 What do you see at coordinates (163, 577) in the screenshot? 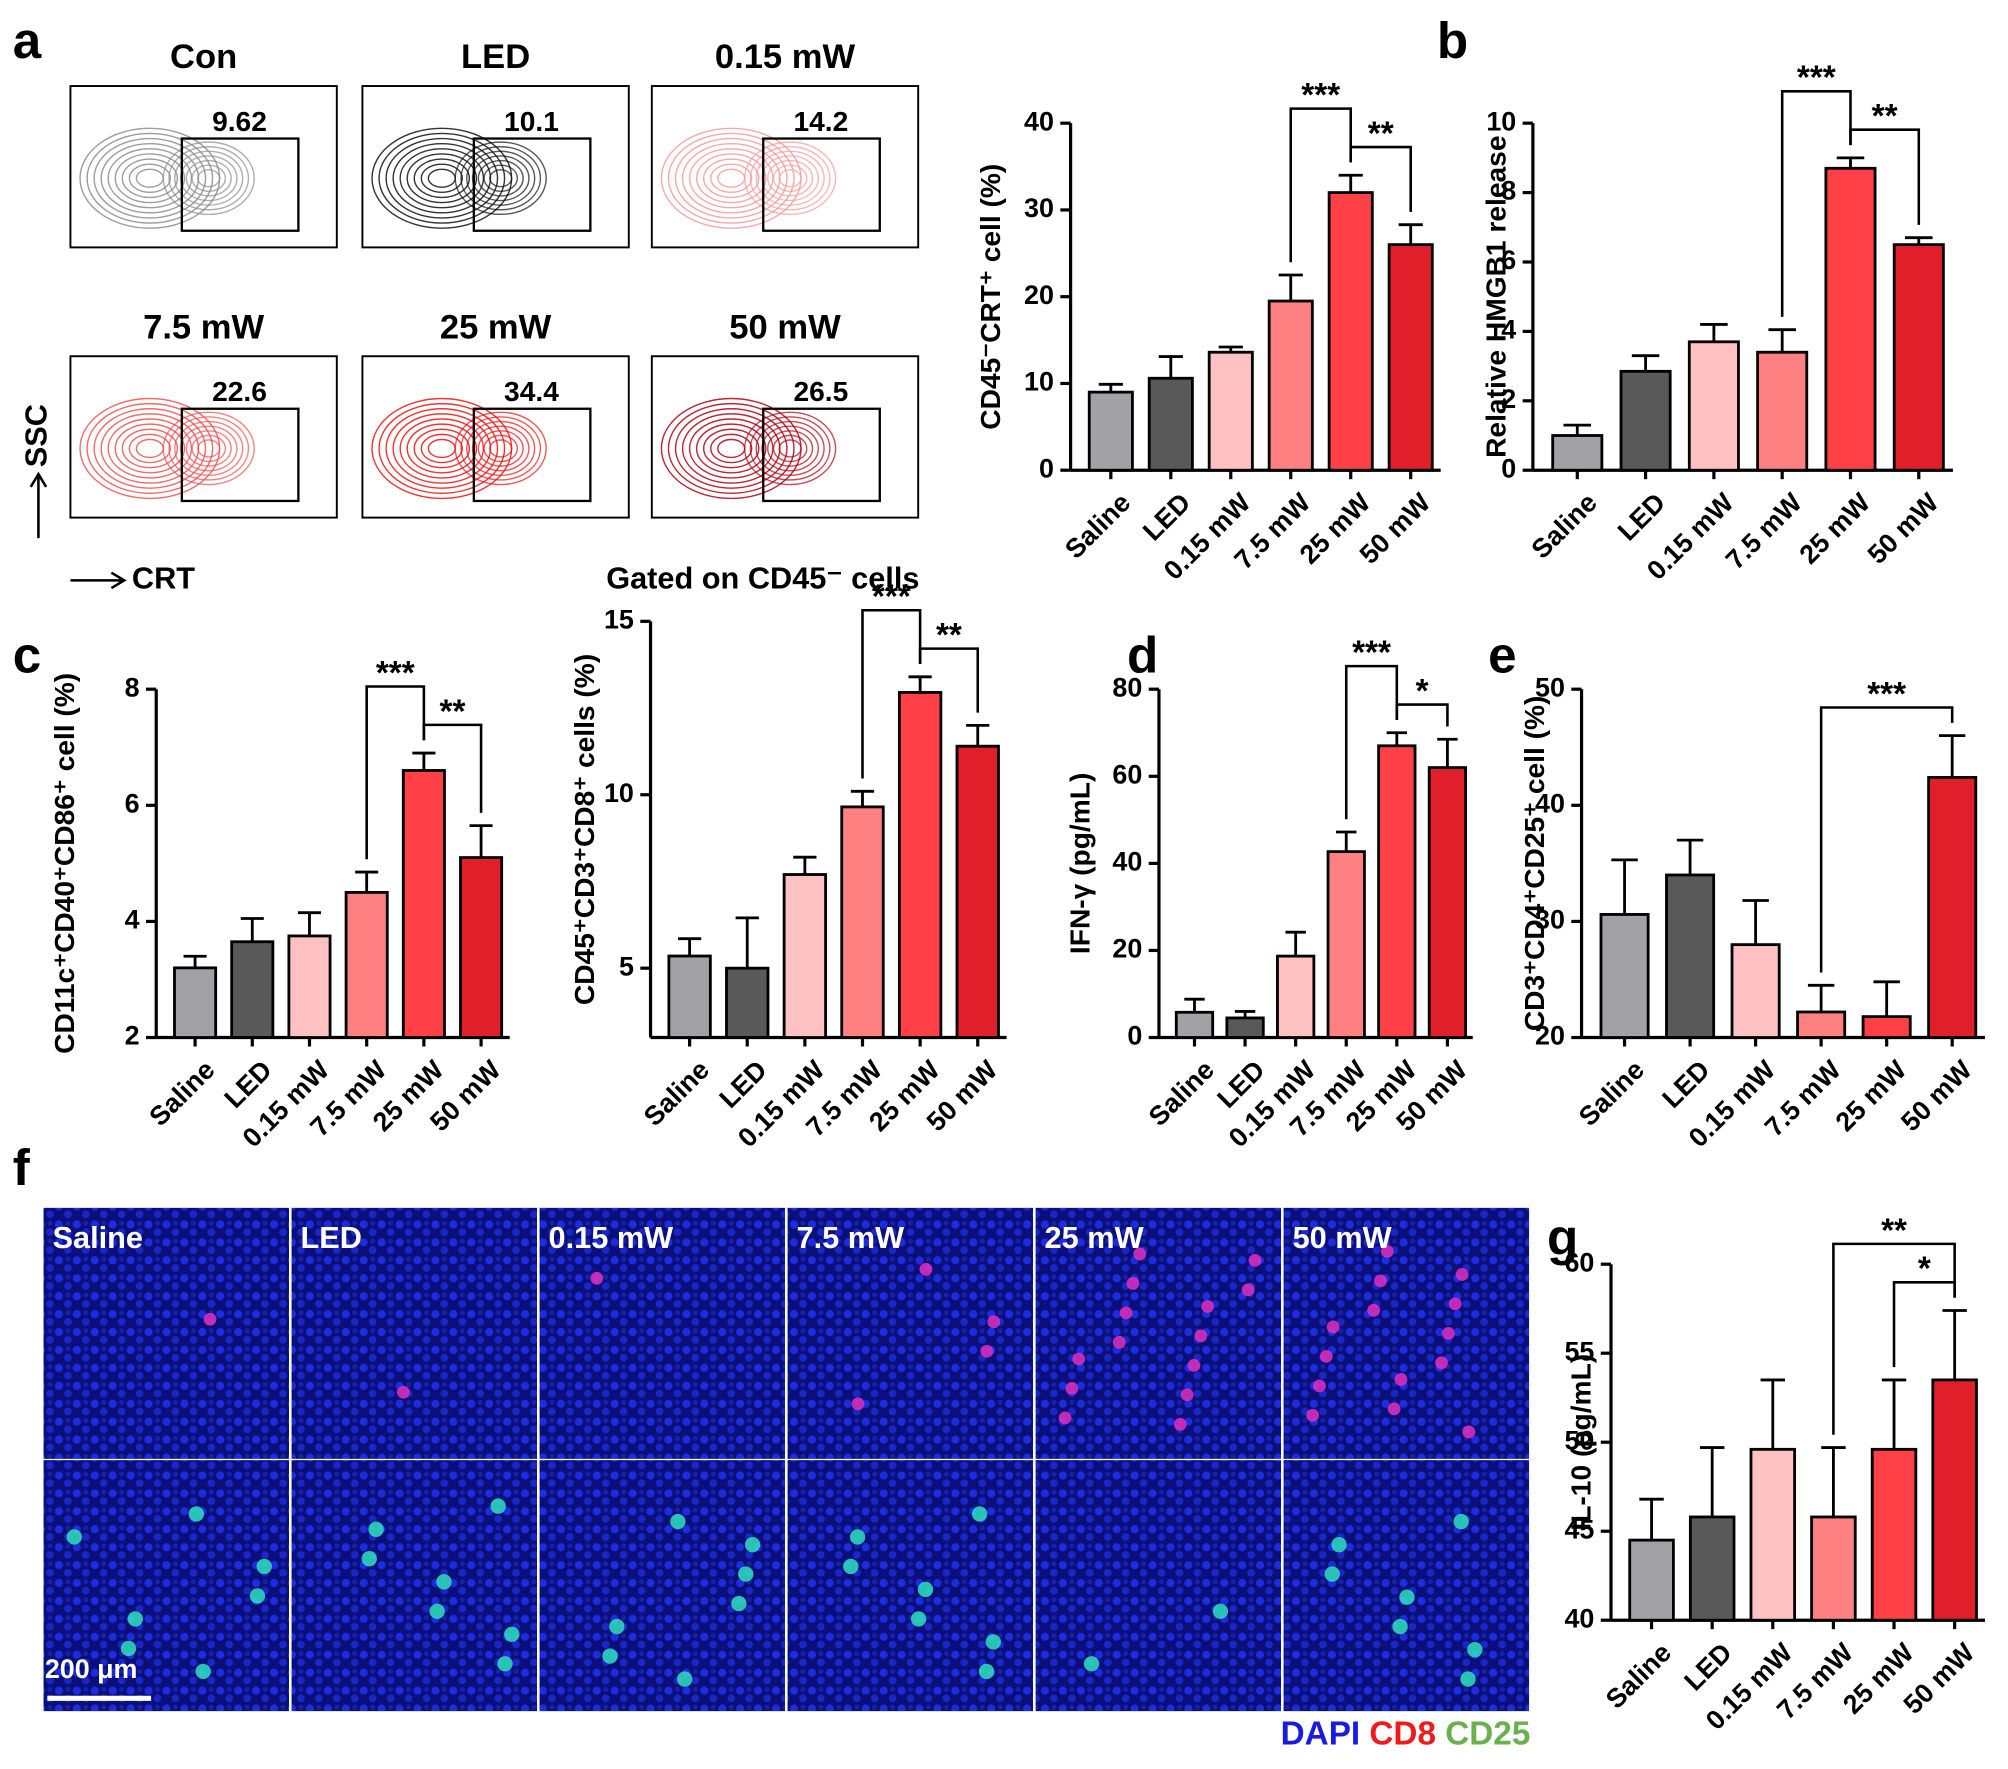
I see `flow-x-label: CRT` at bounding box center [163, 577].